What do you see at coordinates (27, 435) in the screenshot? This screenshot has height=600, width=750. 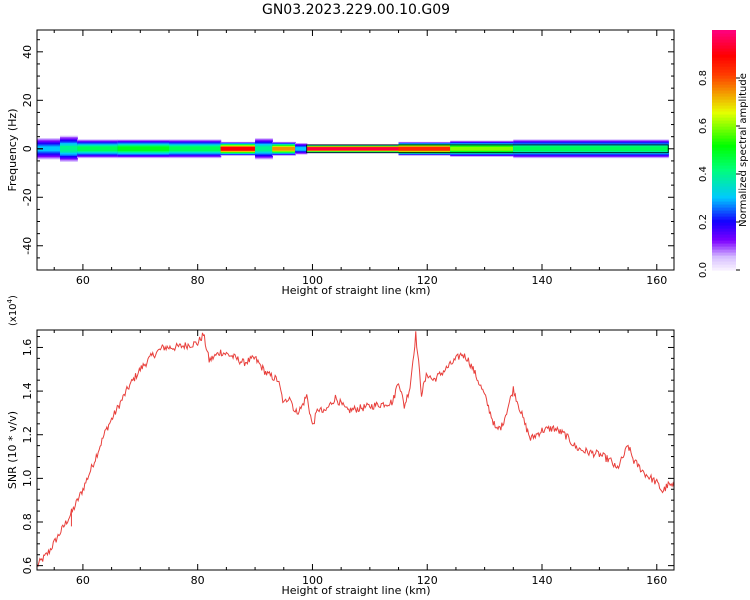 I see `snr-y-tick-label: 1.2` at bounding box center [27, 435].